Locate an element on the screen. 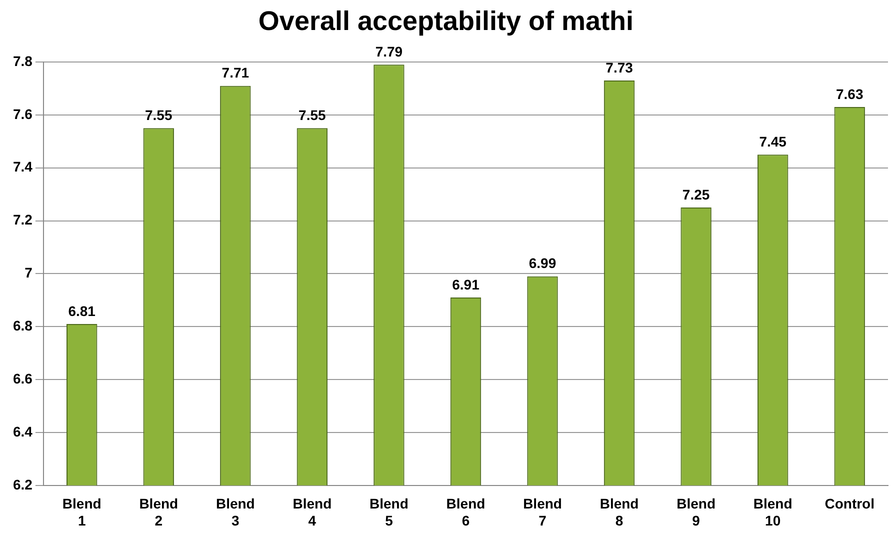  y-tick-label: 7.6 is located at coordinates (22, 114).